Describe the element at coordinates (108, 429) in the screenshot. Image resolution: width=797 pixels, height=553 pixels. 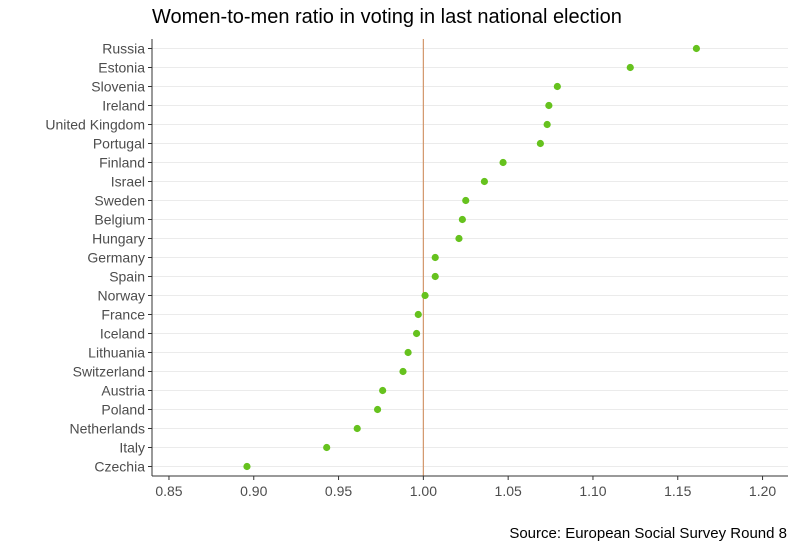
I see `y-tick-label: Netherlands` at that location.